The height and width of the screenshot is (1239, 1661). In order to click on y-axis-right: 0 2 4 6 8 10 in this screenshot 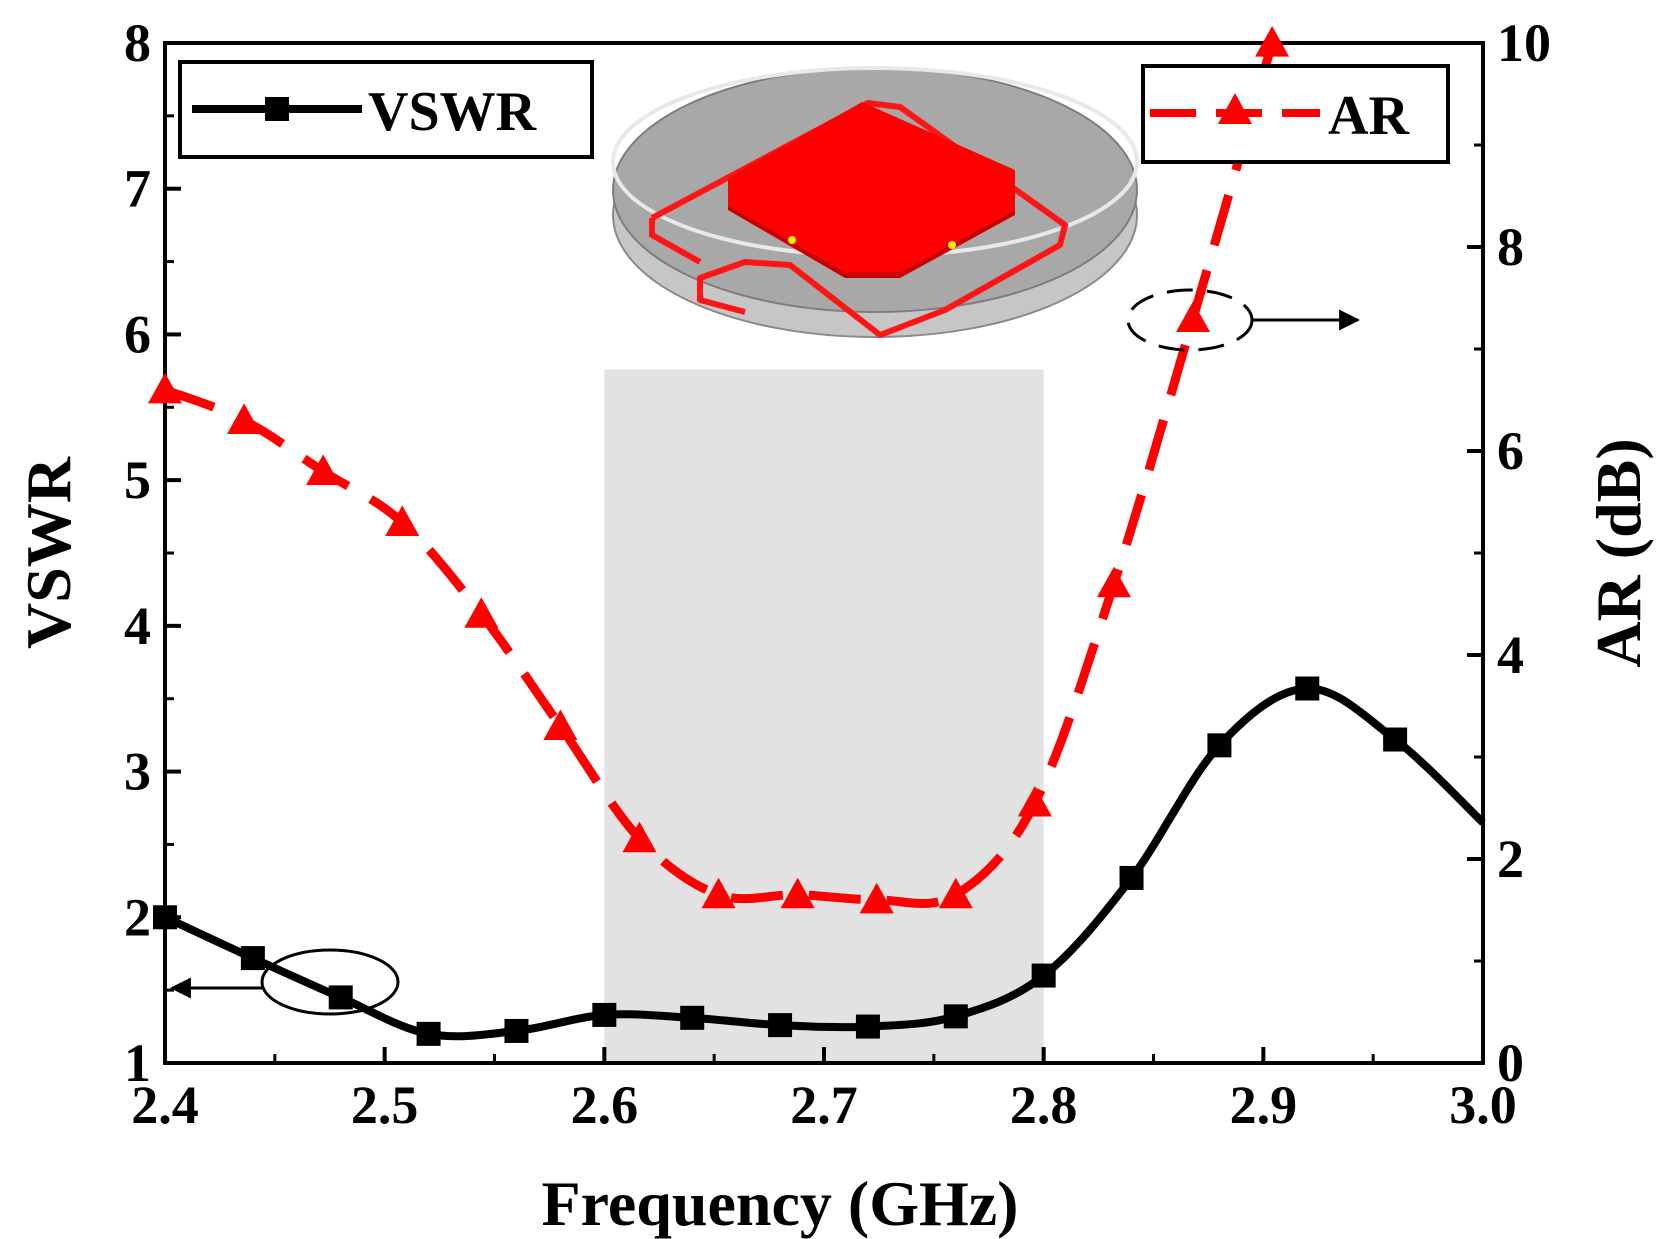, I will do `click(1509, 553)`.